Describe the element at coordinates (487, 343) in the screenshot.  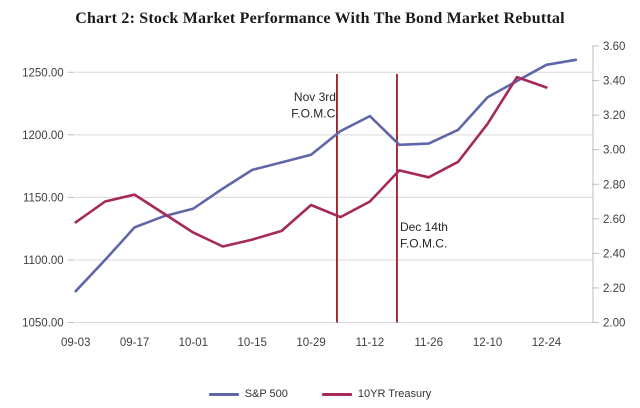
I see `x-axis-tick-label: 12-10` at that location.